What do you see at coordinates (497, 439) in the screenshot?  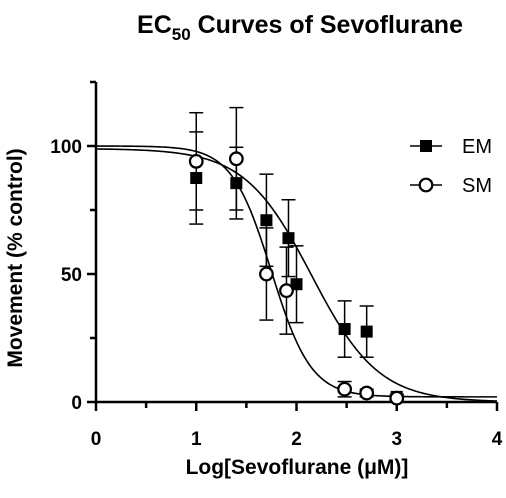 I see `x-tick-label-4: 4` at bounding box center [497, 439].